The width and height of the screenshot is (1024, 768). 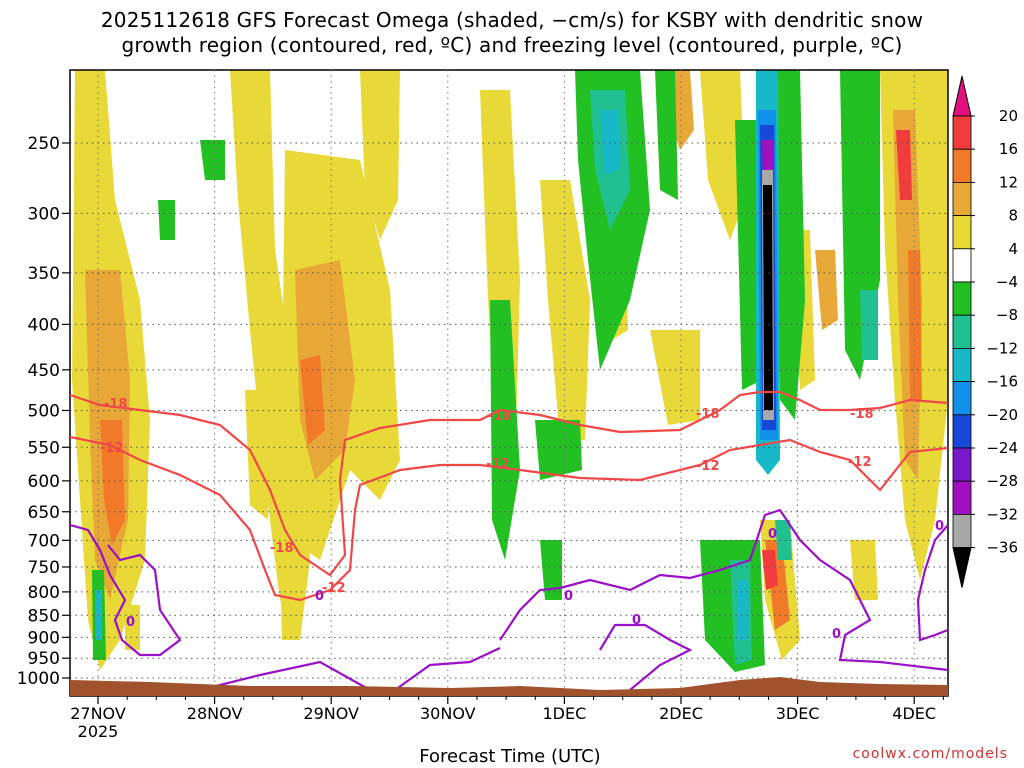 What do you see at coordinates (44, 659) in the screenshot?
I see `y-tick-label: 950` at bounding box center [44, 659].